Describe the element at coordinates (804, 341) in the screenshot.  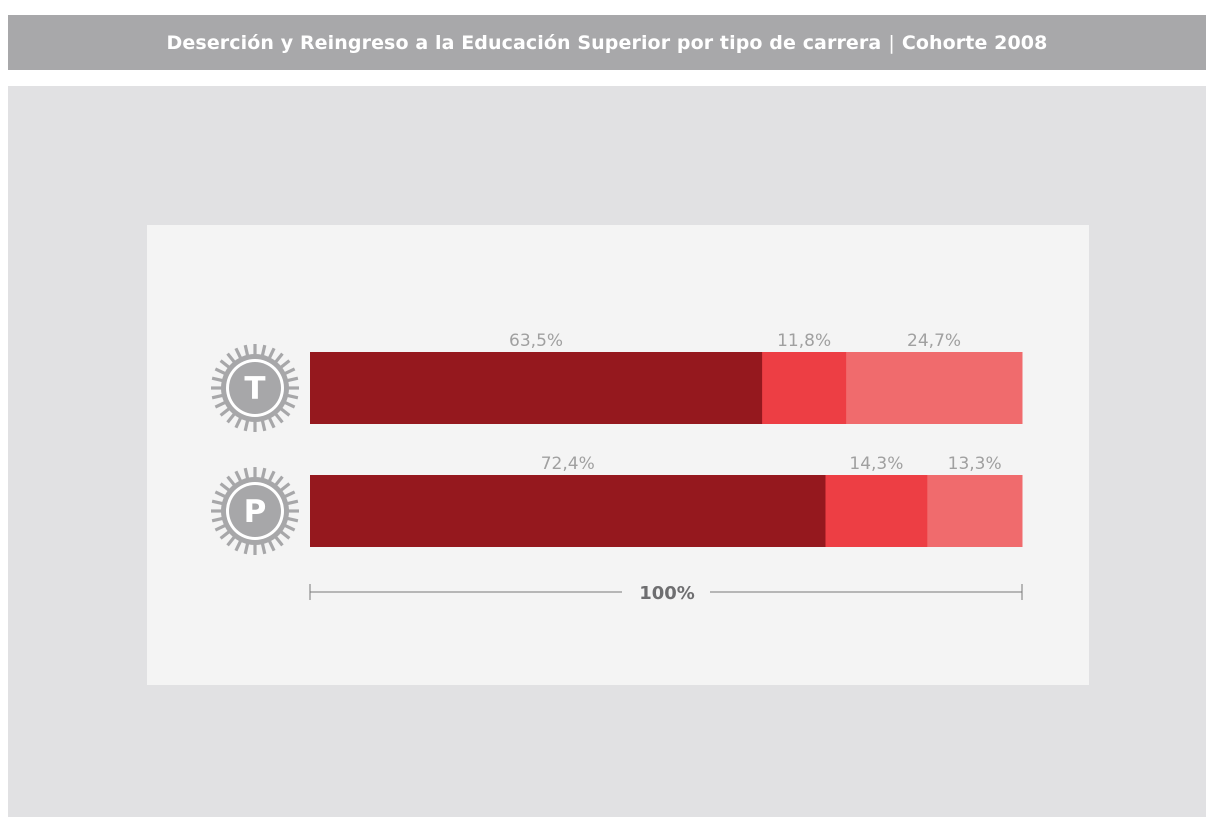
I see `data-label: 11,8%` at that location.